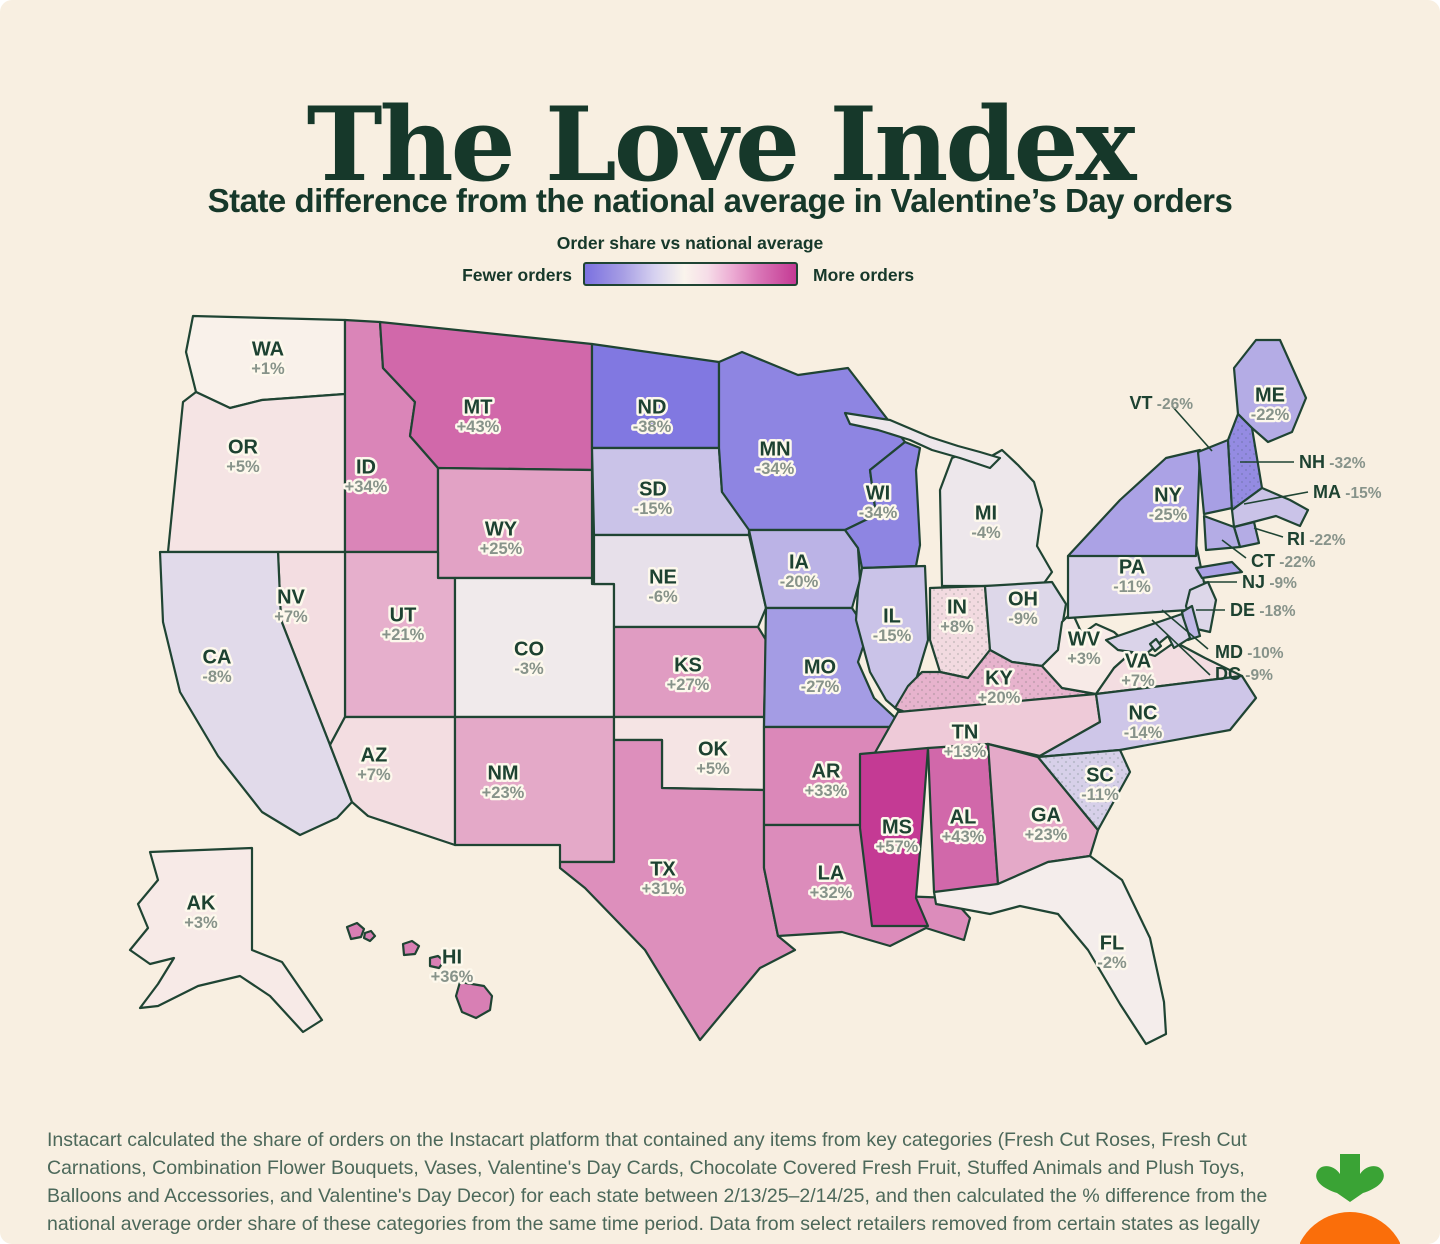 The height and width of the screenshot is (1244, 1440). I want to click on state-value-AZ: +7%, so click(374, 775).